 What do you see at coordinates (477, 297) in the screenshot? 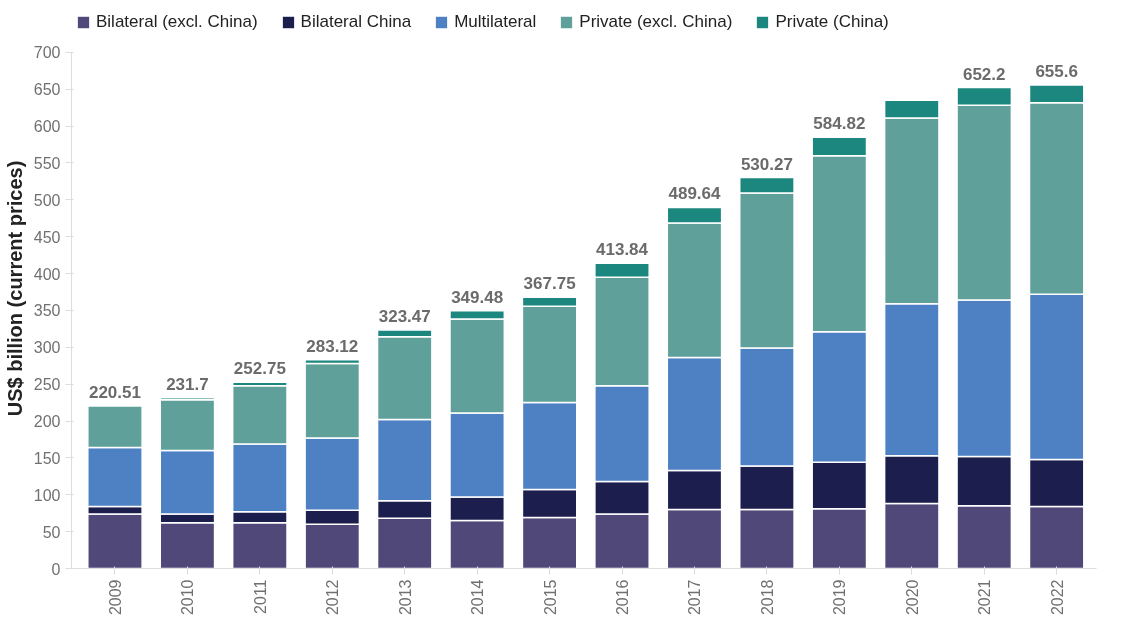
I see `total-label: 349.48` at bounding box center [477, 297].